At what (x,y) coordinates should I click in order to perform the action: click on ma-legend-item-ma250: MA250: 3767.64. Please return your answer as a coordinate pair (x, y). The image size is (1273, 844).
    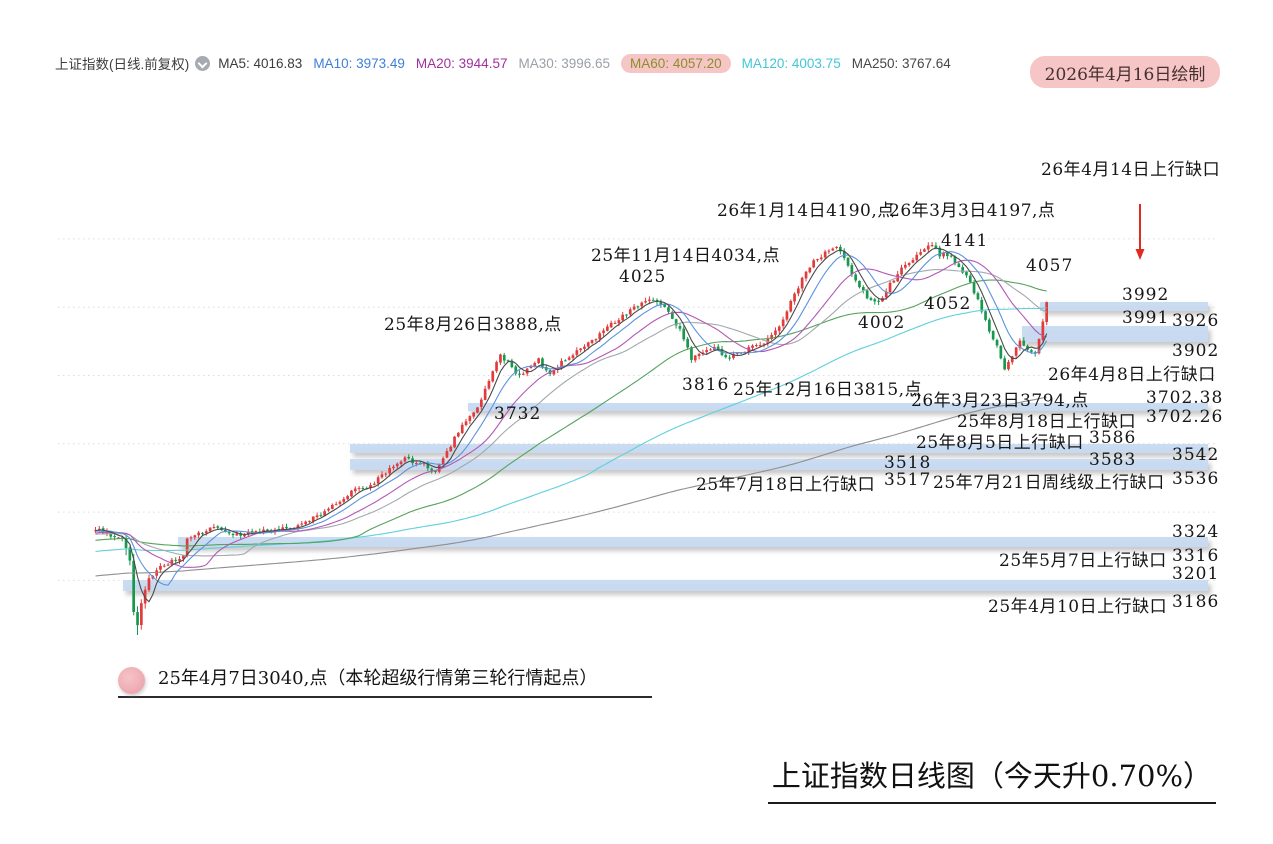
    Looking at the image, I should click on (901, 63).